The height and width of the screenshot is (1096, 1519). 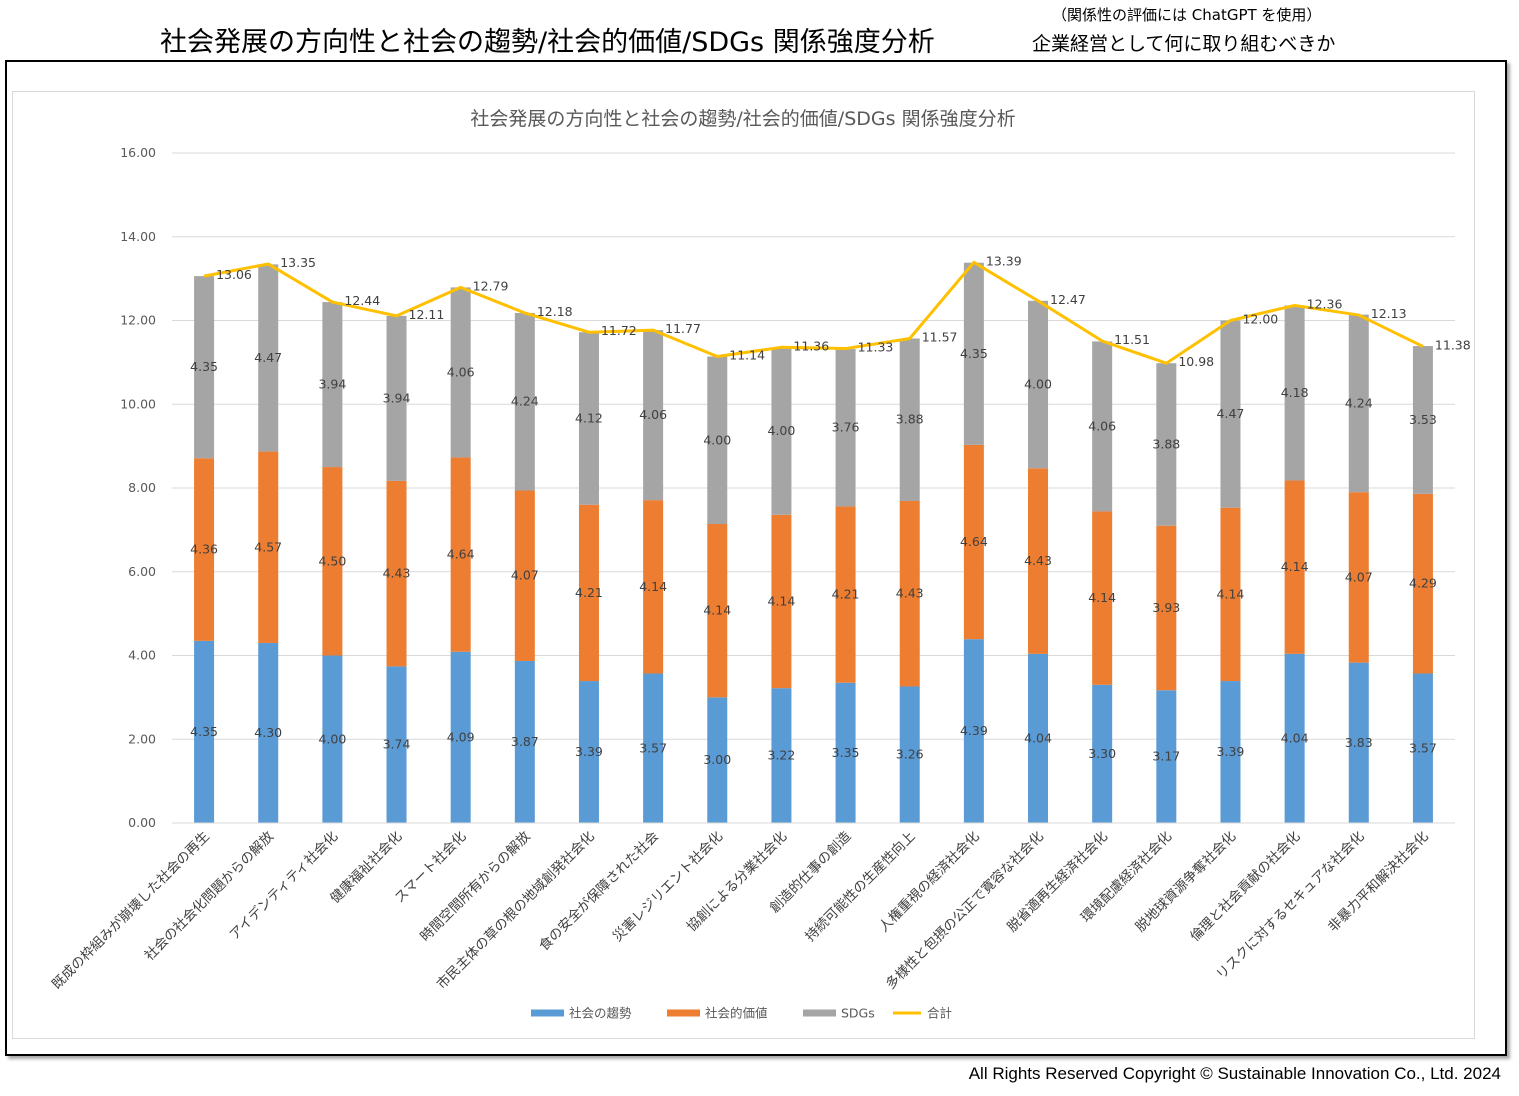 What do you see at coordinates (742, 119) in the screenshot?
I see `chart-title: 社会発展の方向性と社会の趨勢/社会的価値/SDGs 関係強度分析` at bounding box center [742, 119].